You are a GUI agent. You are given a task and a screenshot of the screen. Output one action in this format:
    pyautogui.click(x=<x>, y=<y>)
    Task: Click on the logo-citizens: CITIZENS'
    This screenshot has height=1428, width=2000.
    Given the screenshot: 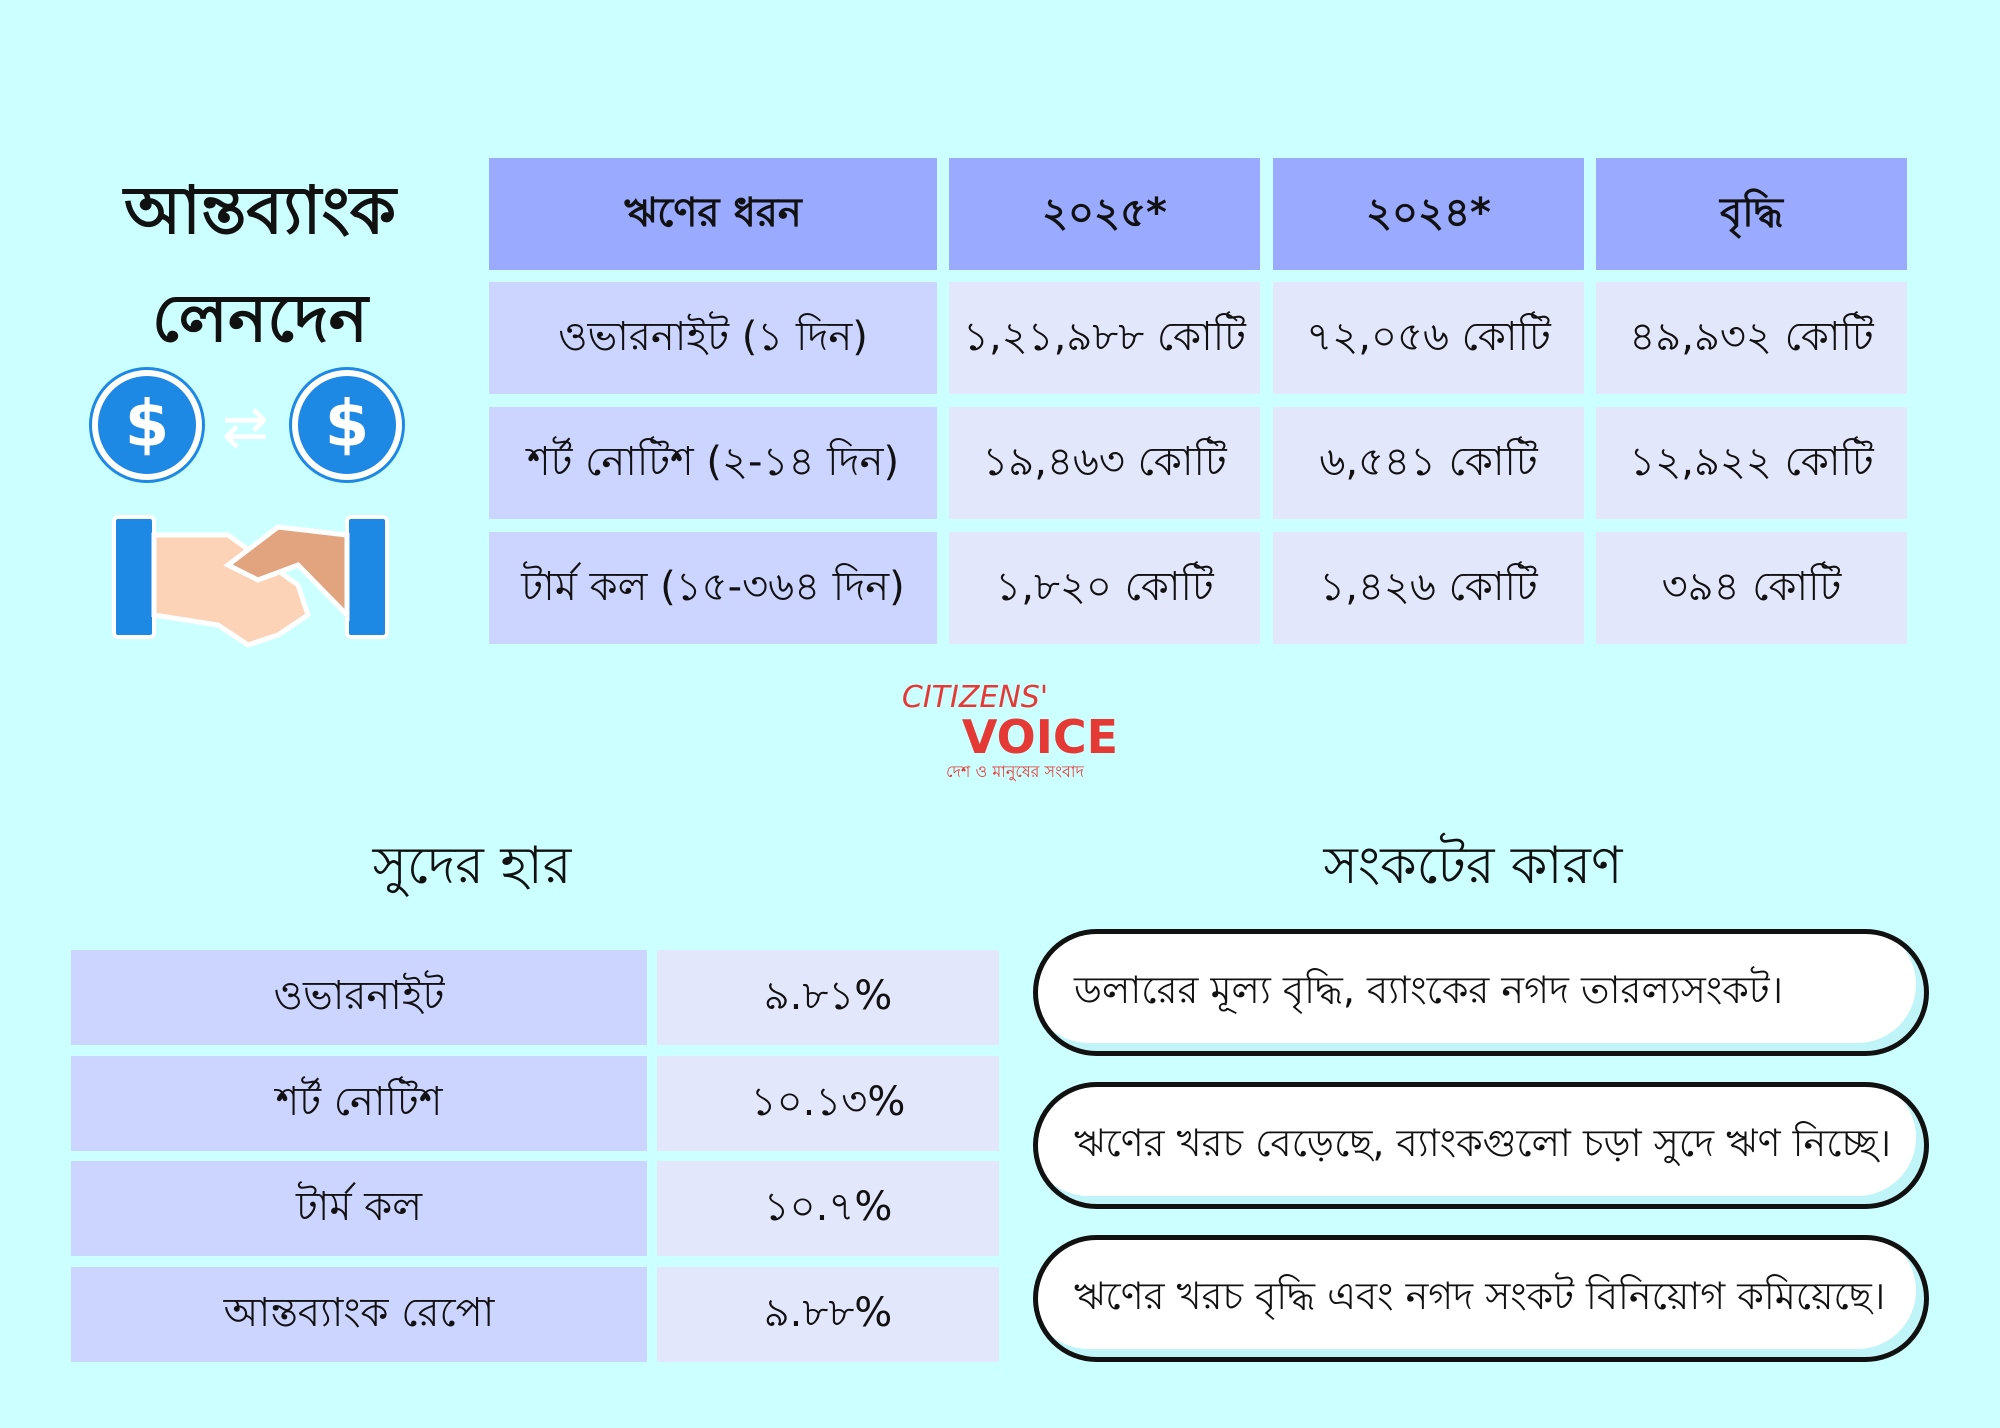 What is the action you would take?
    pyautogui.click(x=975, y=697)
    